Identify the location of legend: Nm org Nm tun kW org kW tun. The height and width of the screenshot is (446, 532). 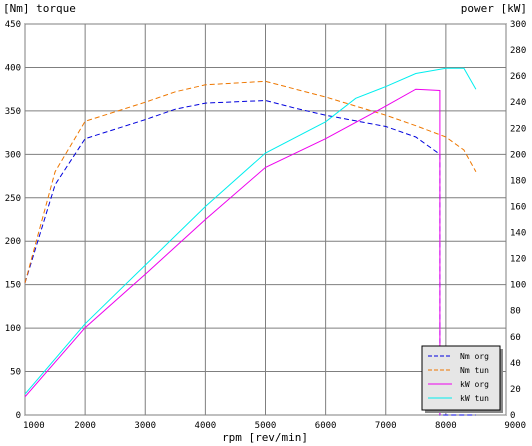
(462, 379).